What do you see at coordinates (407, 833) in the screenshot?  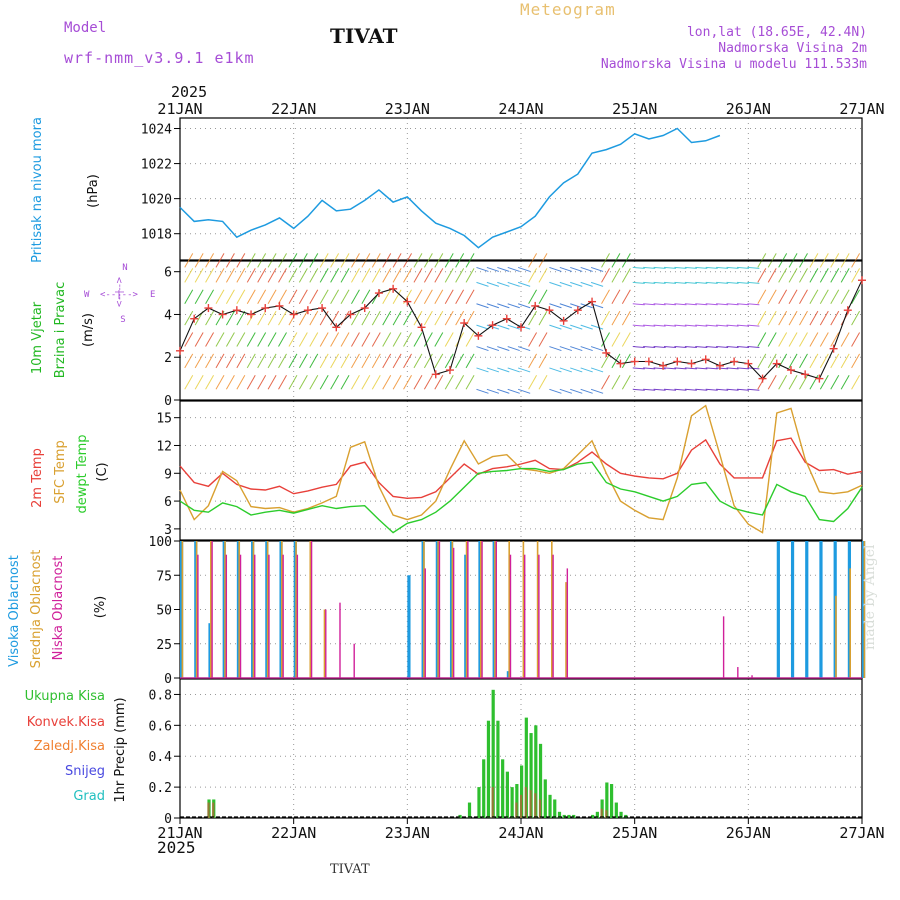 I see `x-tick-label-bottom: 23JAN` at bounding box center [407, 833].